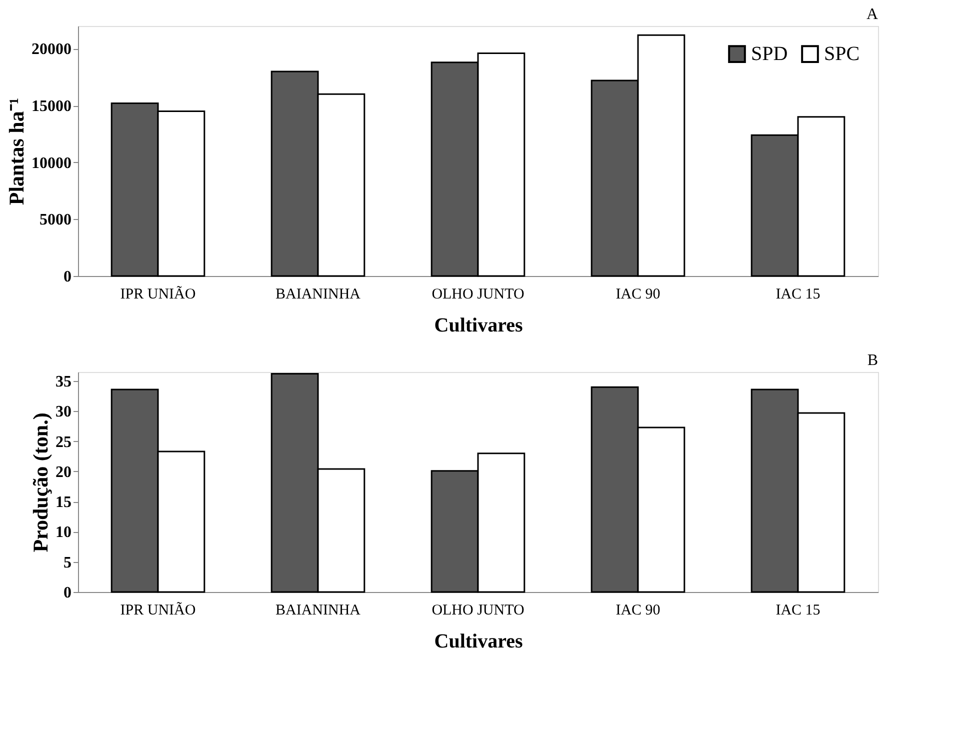 This screenshot has width=967, height=749. Describe the element at coordinates (56, 220) in the screenshot. I see `y-tick-label: 5000` at that location.